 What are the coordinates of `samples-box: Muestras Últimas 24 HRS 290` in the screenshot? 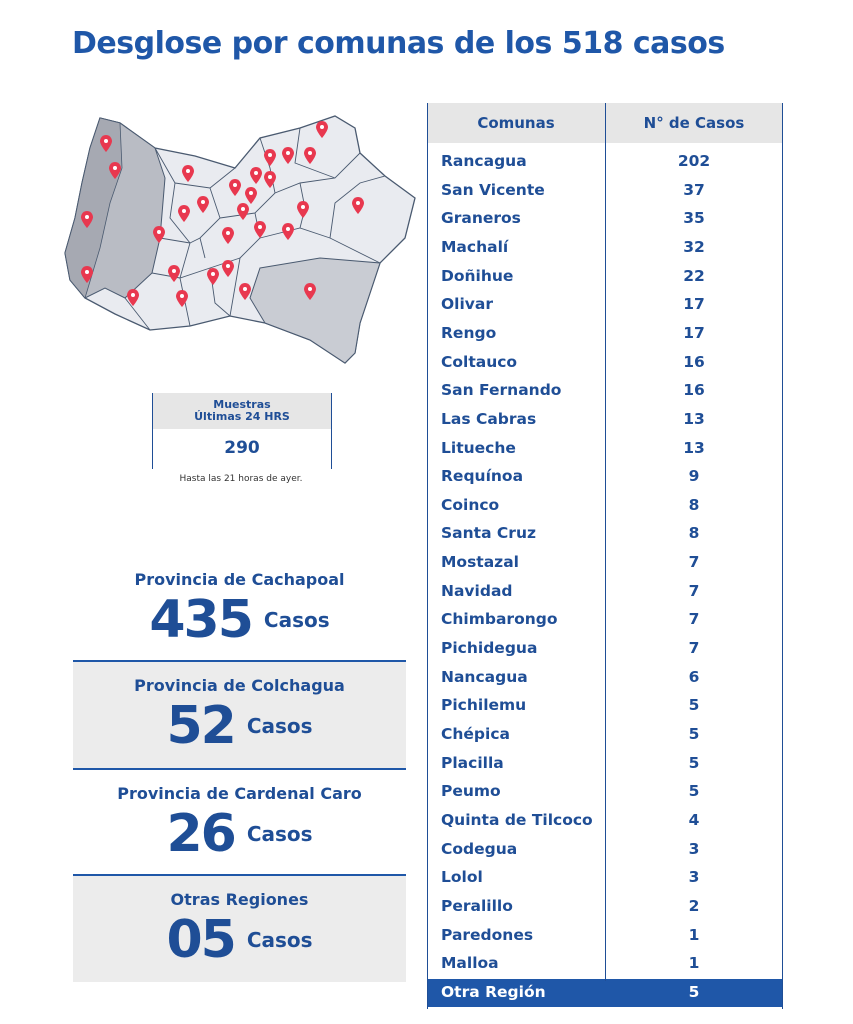 It's located at (242, 431).